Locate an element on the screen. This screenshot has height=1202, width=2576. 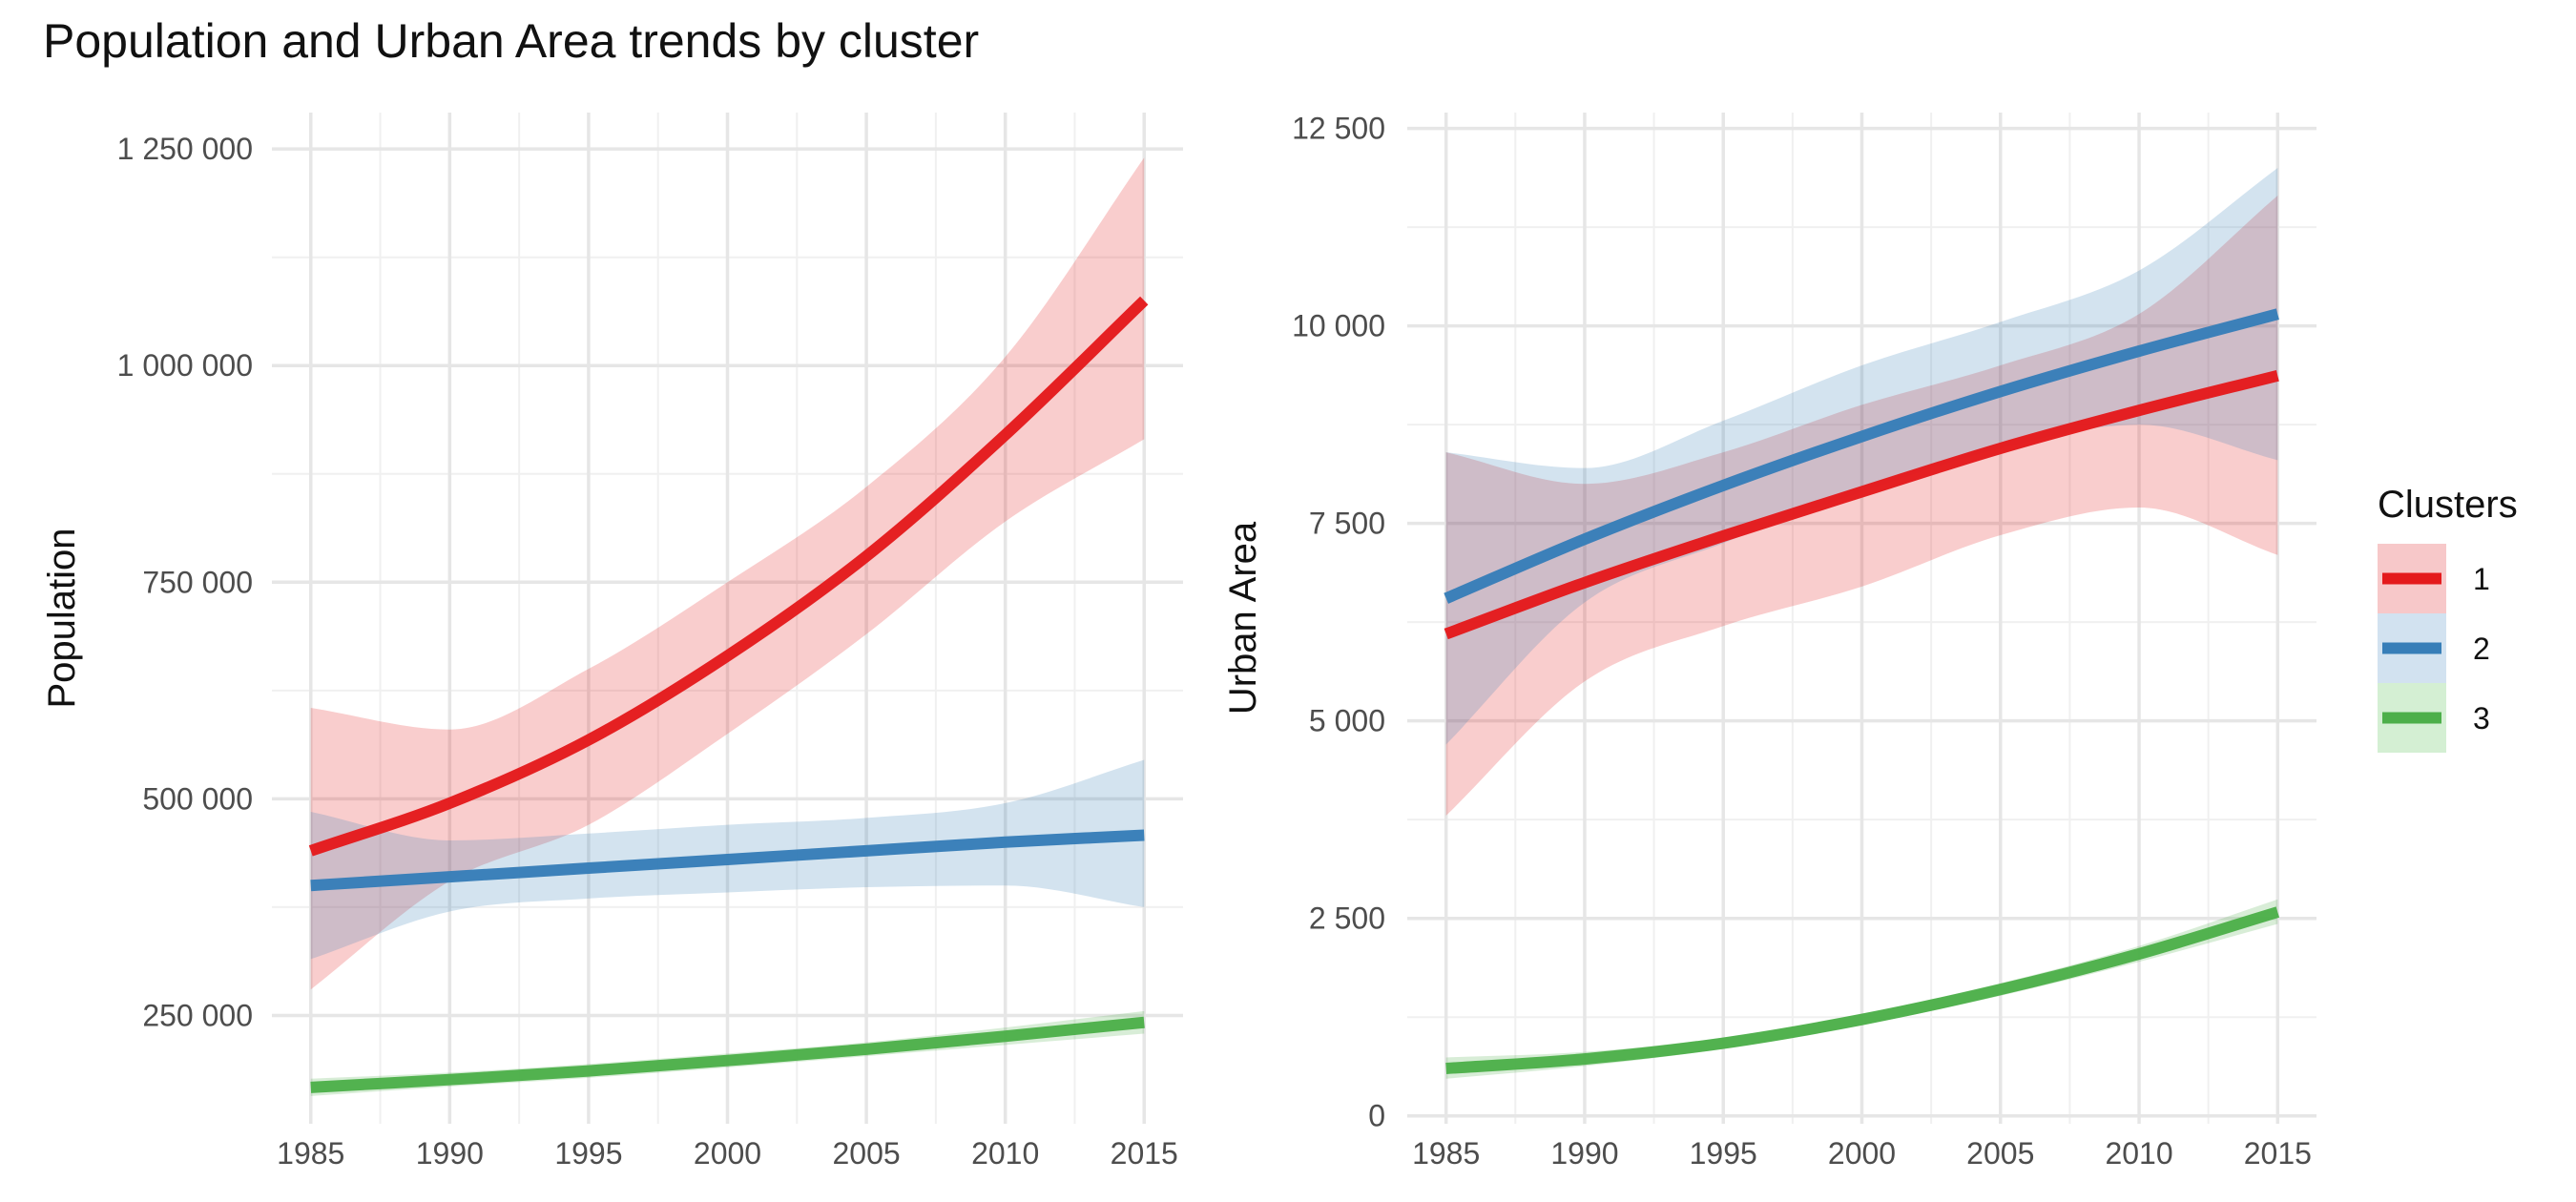
y-tick-label: 0 is located at coordinates (1376, 1116).